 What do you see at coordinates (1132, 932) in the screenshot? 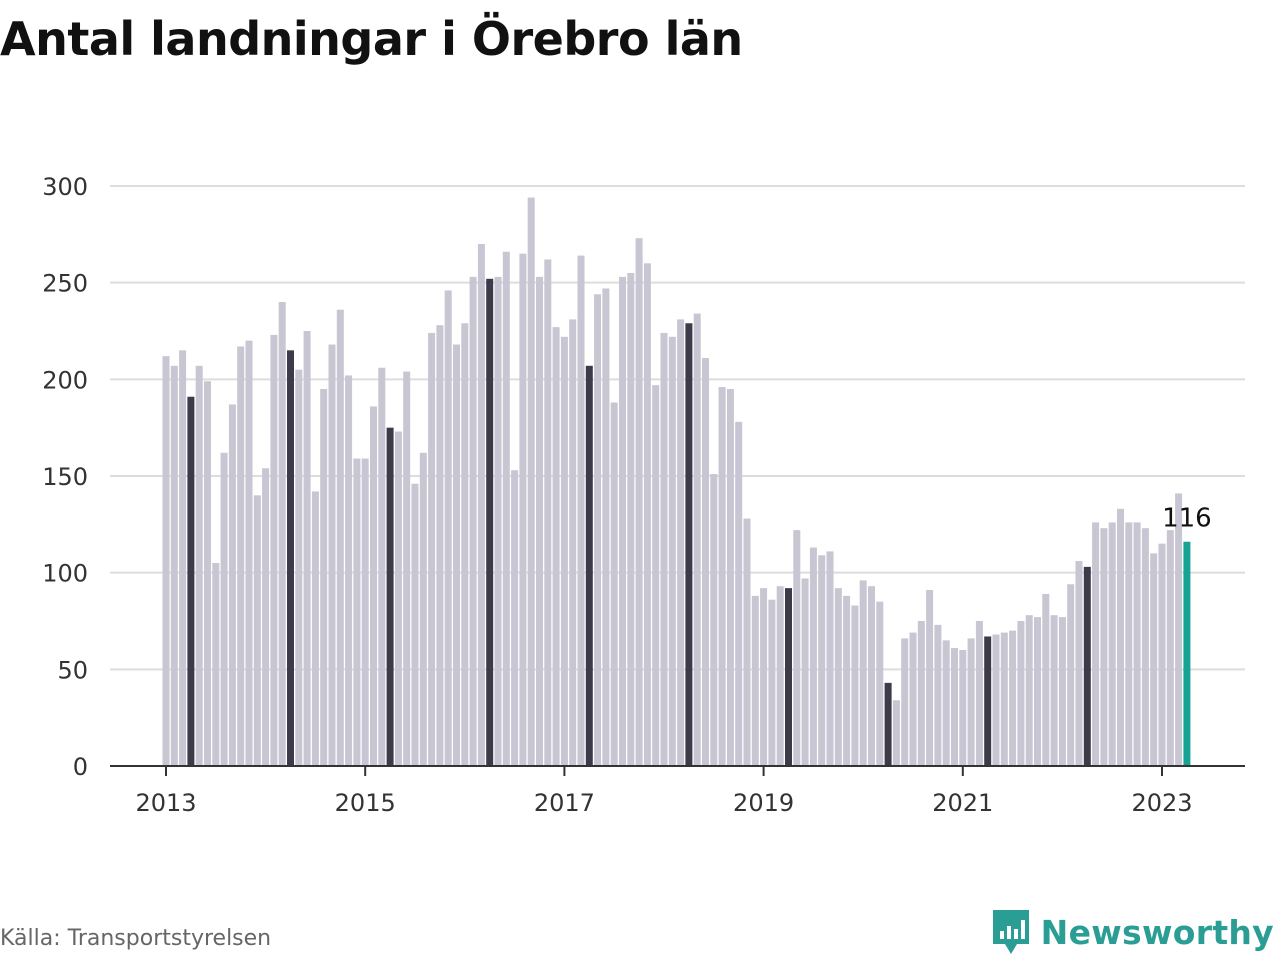
I see `brand-logo: Newsworthy` at bounding box center [1132, 932].